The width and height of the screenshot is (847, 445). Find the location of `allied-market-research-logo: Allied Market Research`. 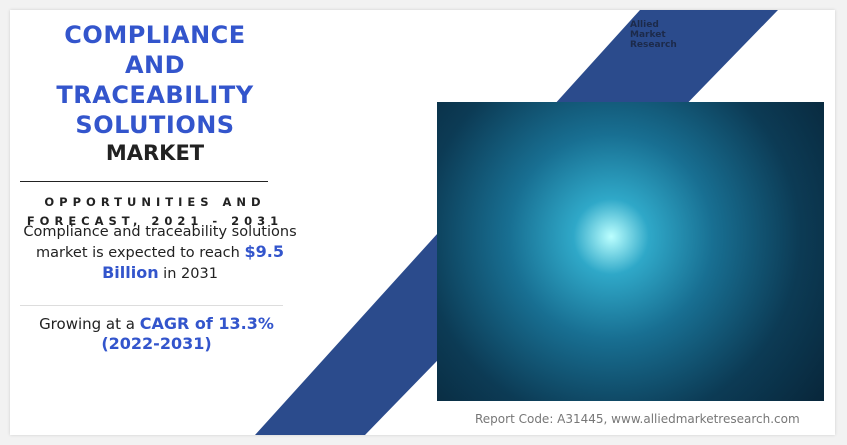

allied-market-research-logo: Allied Market Research is located at coordinates (653, 35).